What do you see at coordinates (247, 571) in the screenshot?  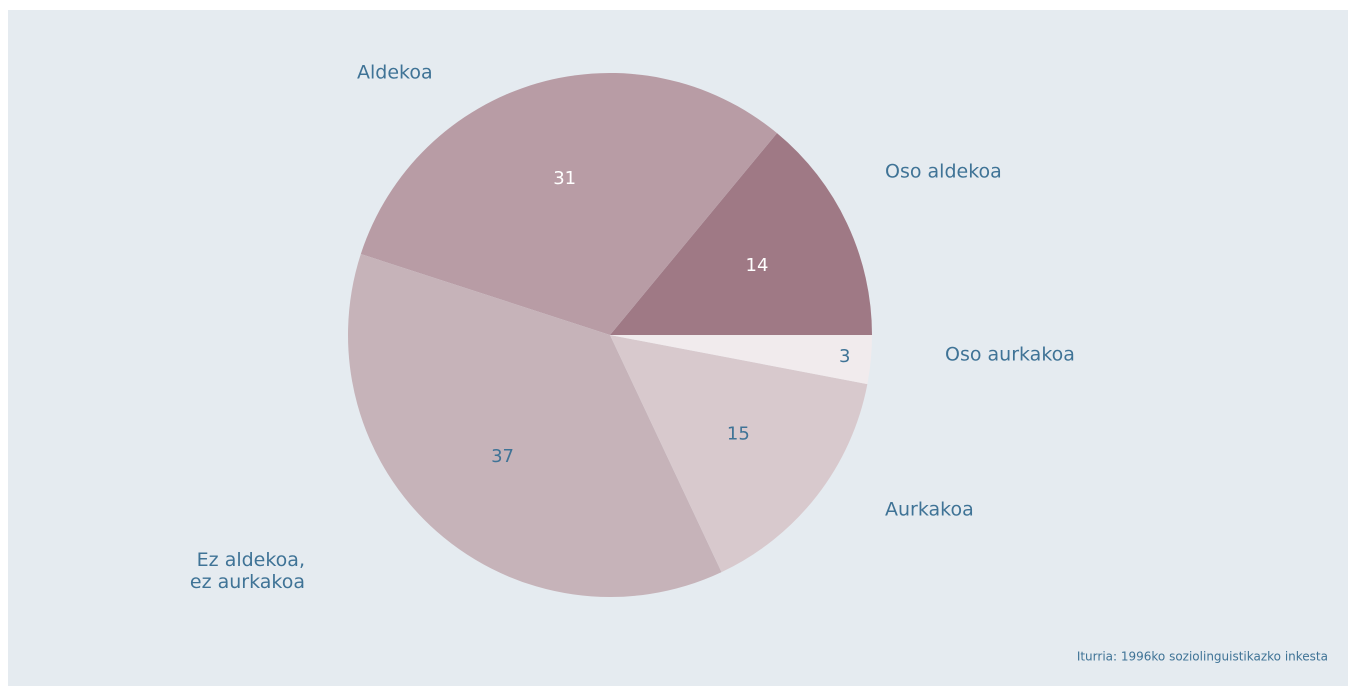 I see `category-label: Ez aldekoa, ez aurkakoa` at bounding box center [247, 571].